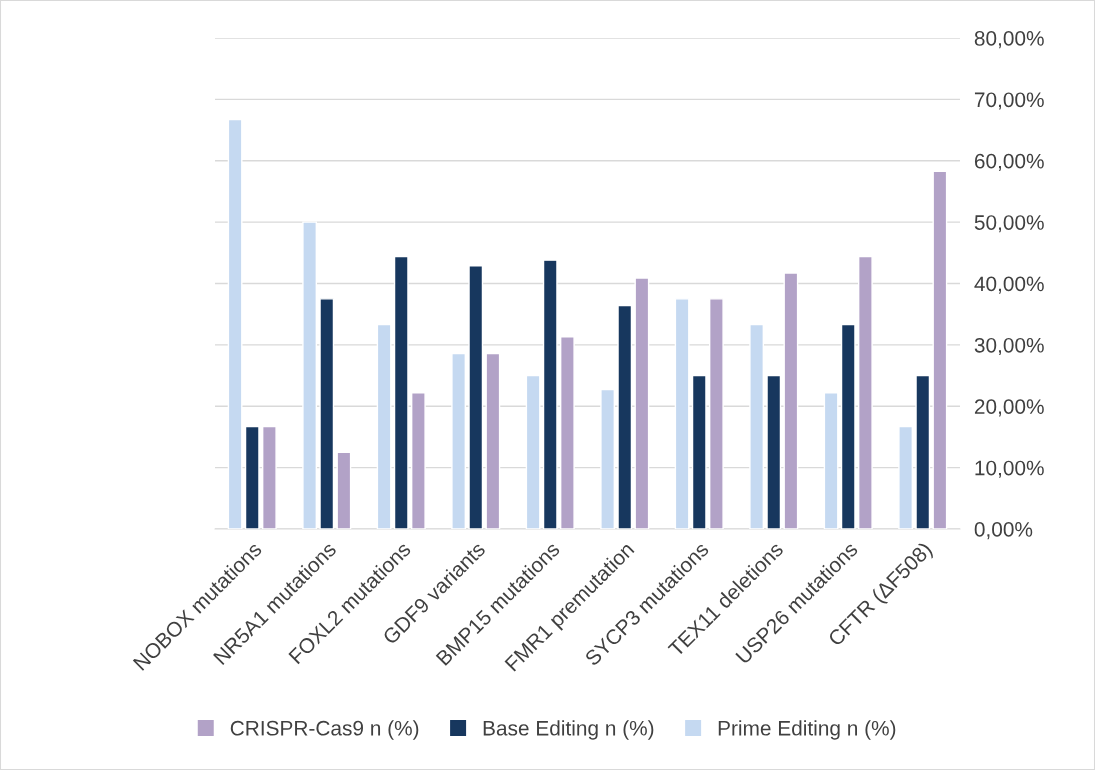  I want to click on legend-label: CRISPR-Cas9 n (%), so click(324, 730).